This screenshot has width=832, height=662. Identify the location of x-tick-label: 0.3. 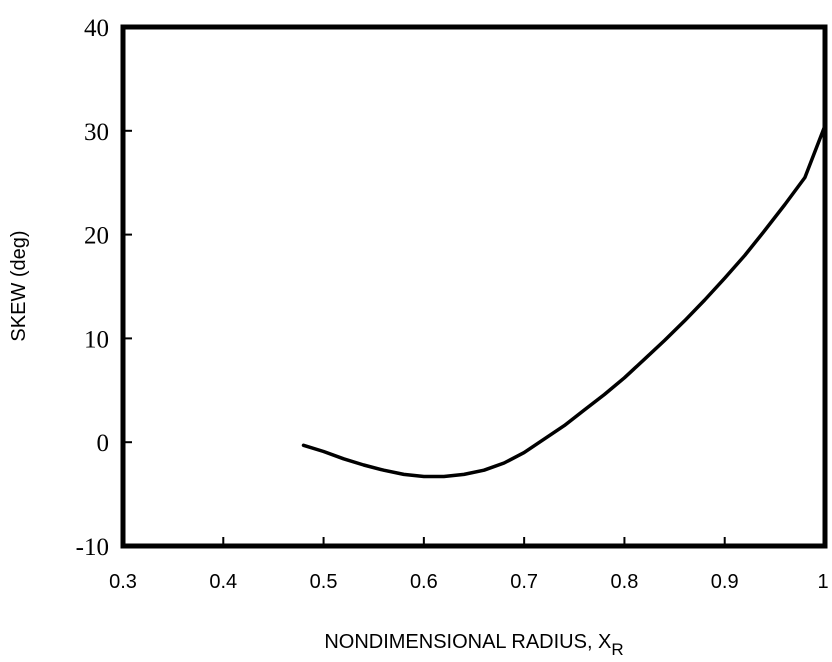
(123, 582).